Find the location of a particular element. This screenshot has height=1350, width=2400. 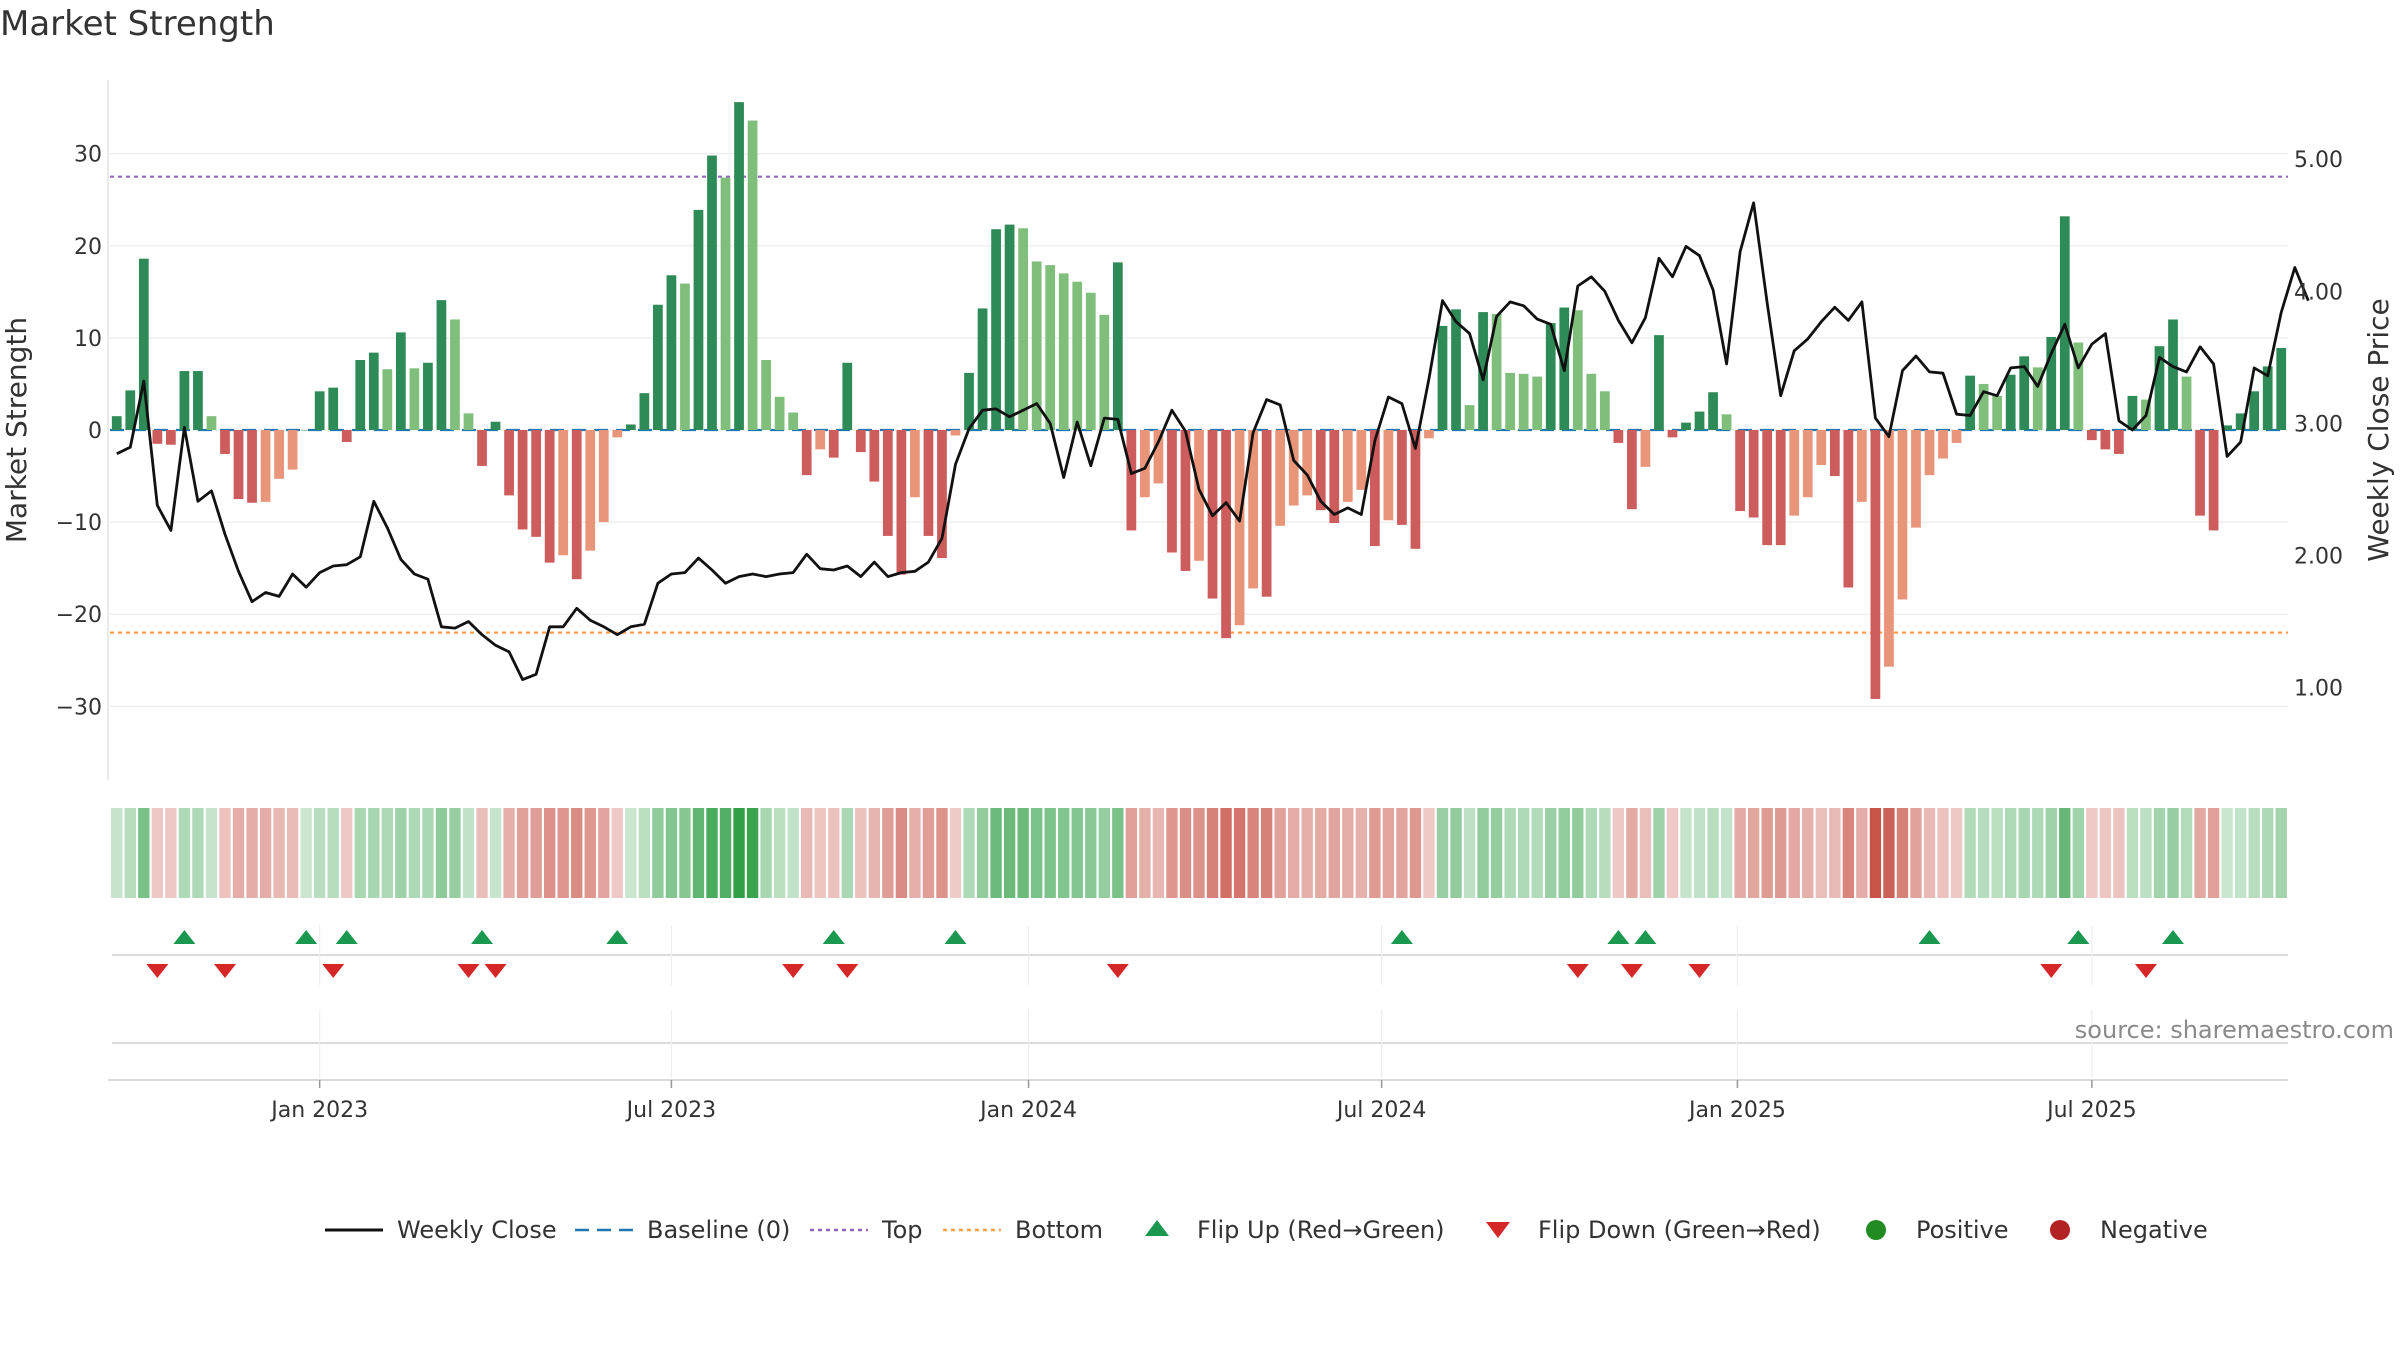

flip-markers is located at coordinates (1200, 1001).